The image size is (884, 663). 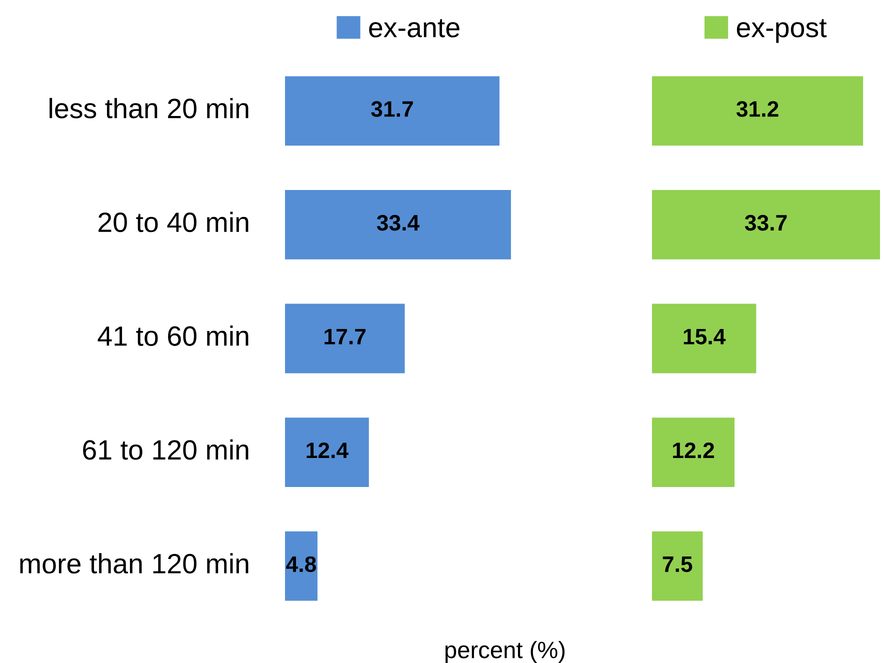 I want to click on legend-label: ex-ante, so click(x=414, y=28).